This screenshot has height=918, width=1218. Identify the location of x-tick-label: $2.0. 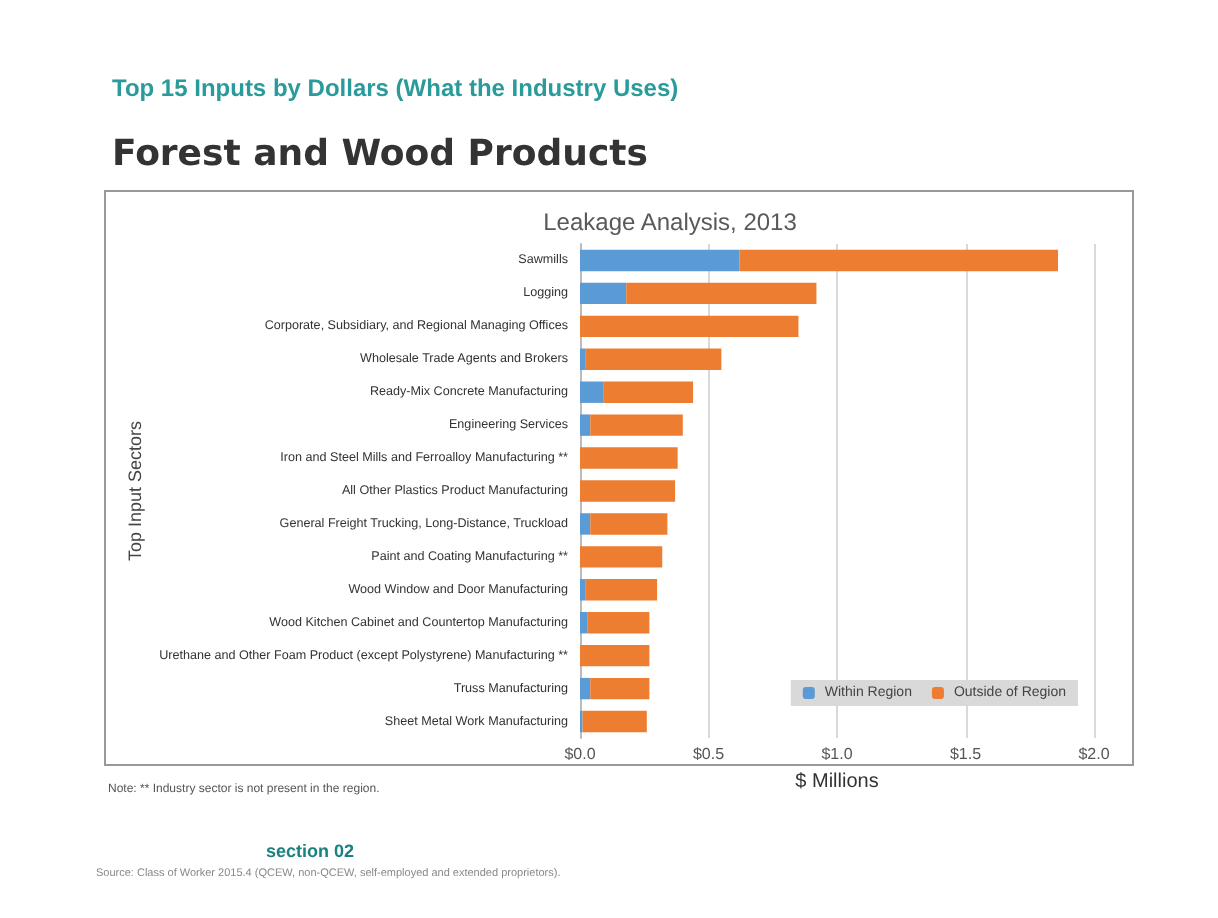
(1094, 754).